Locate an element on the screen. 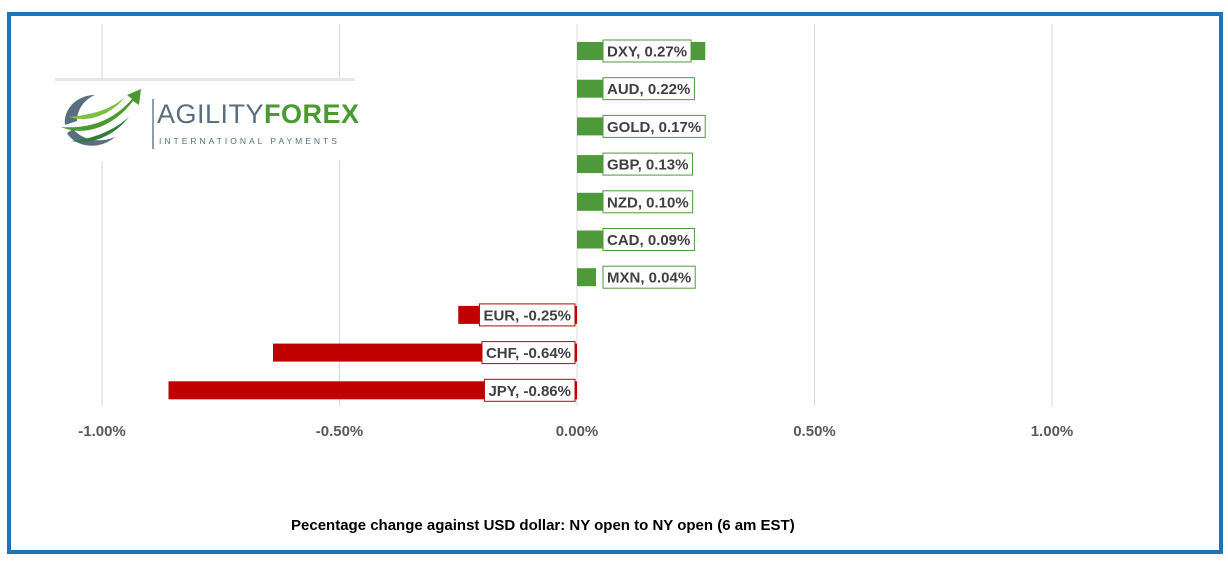 The image size is (1228, 561). bar-jpy is located at coordinates (372, 390).